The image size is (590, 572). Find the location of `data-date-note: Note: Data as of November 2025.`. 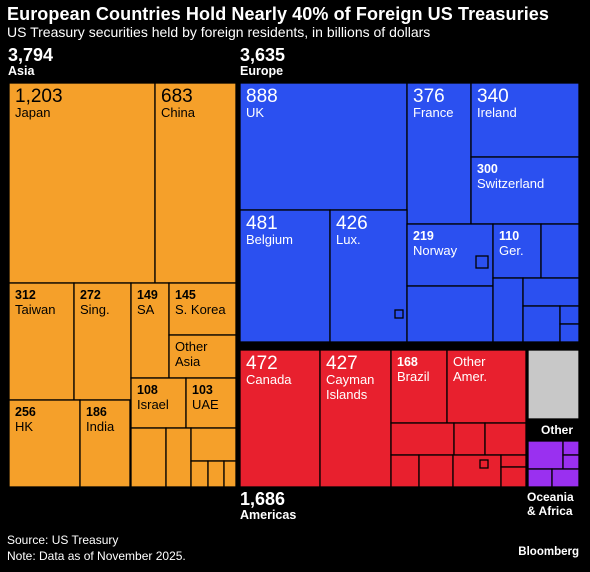

data-date-note: Note: Data as of November 2025. is located at coordinates (96, 556).